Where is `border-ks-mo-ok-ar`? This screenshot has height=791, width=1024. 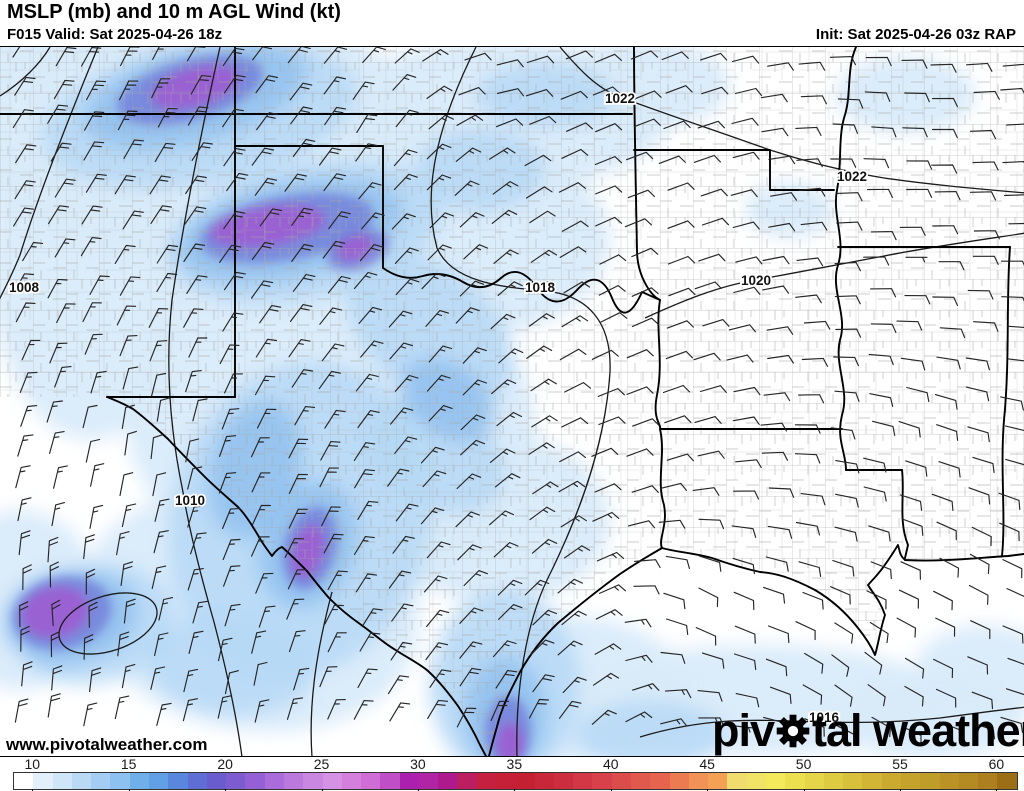
border-ks-mo-ok-ar is located at coordinates (647, 174).